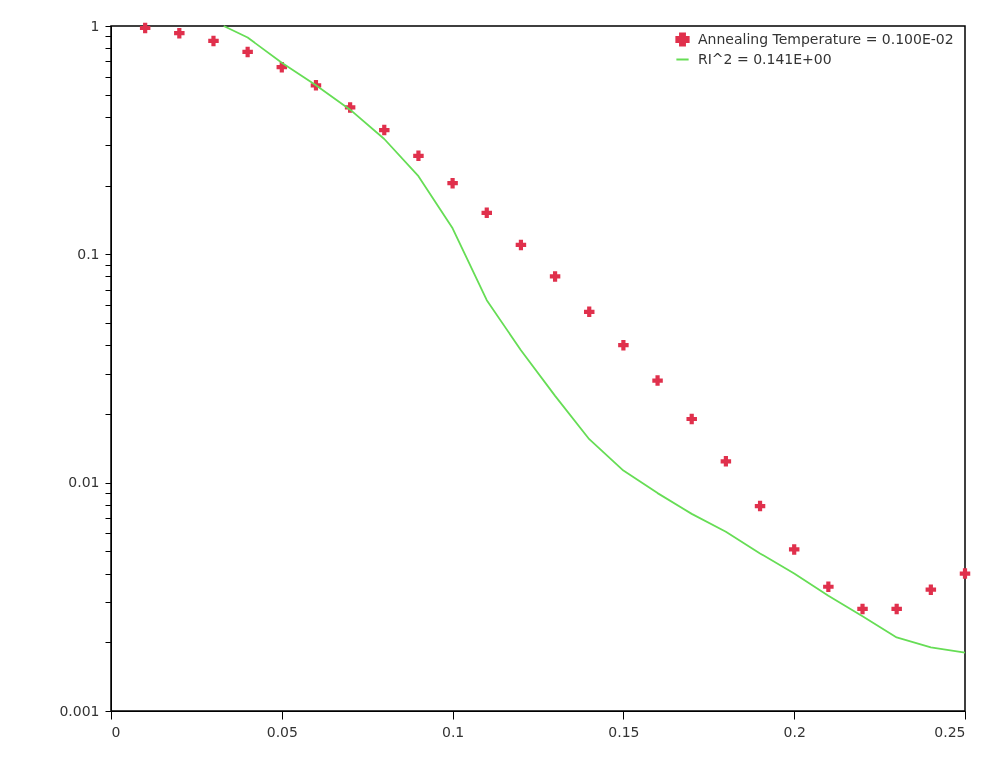 This screenshot has height=758, width=1004. I want to click on x-tick-label: 0.2, so click(794, 731).